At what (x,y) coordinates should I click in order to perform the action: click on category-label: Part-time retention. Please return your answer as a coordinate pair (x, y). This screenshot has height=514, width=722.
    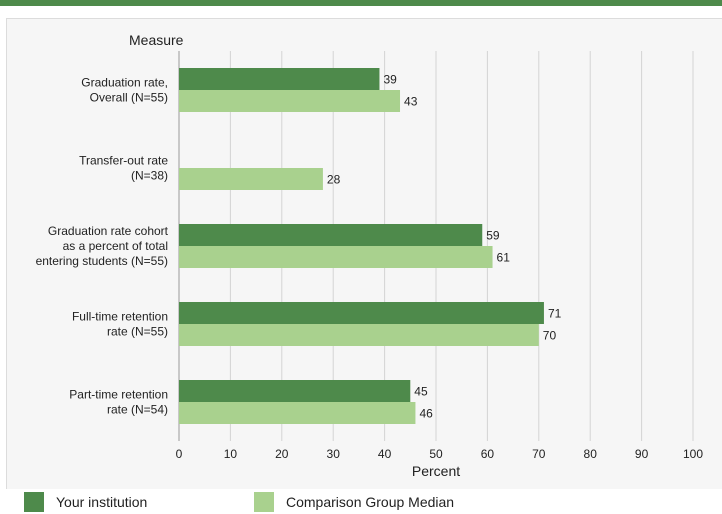
    Looking at the image, I should click on (118, 395).